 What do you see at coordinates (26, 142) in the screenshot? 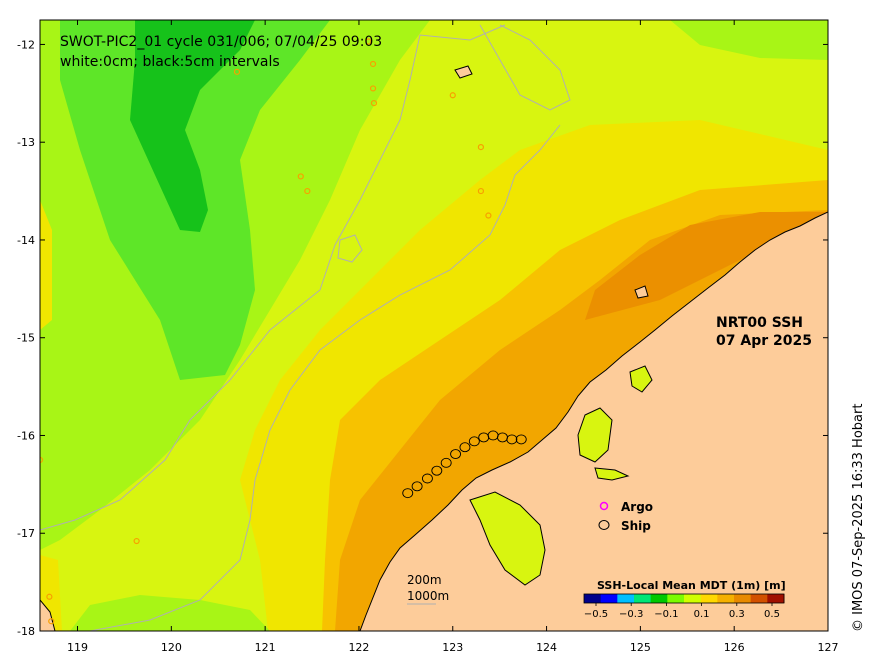
I see `lat-tick-label: -13` at bounding box center [26, 142].